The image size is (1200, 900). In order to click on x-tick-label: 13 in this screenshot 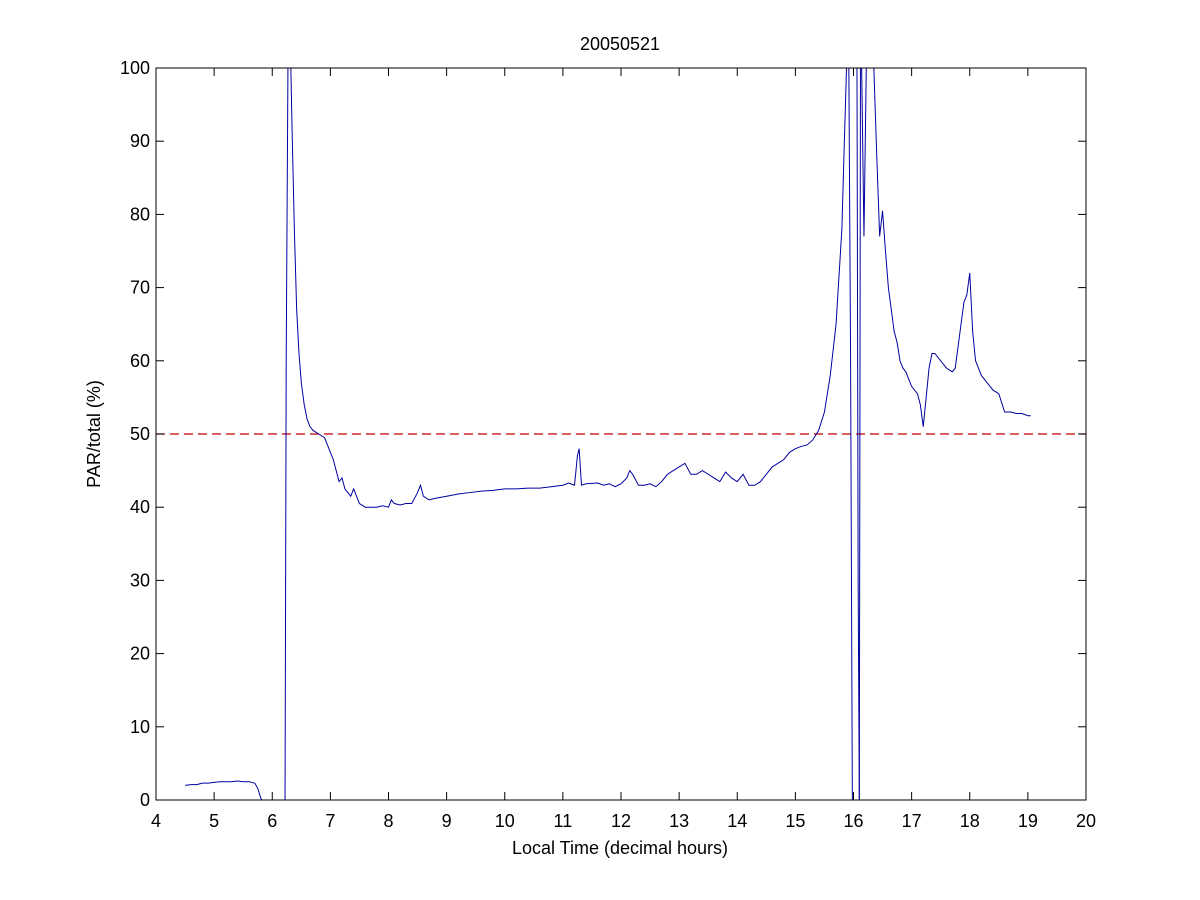, I will do `click(679, 821)`.